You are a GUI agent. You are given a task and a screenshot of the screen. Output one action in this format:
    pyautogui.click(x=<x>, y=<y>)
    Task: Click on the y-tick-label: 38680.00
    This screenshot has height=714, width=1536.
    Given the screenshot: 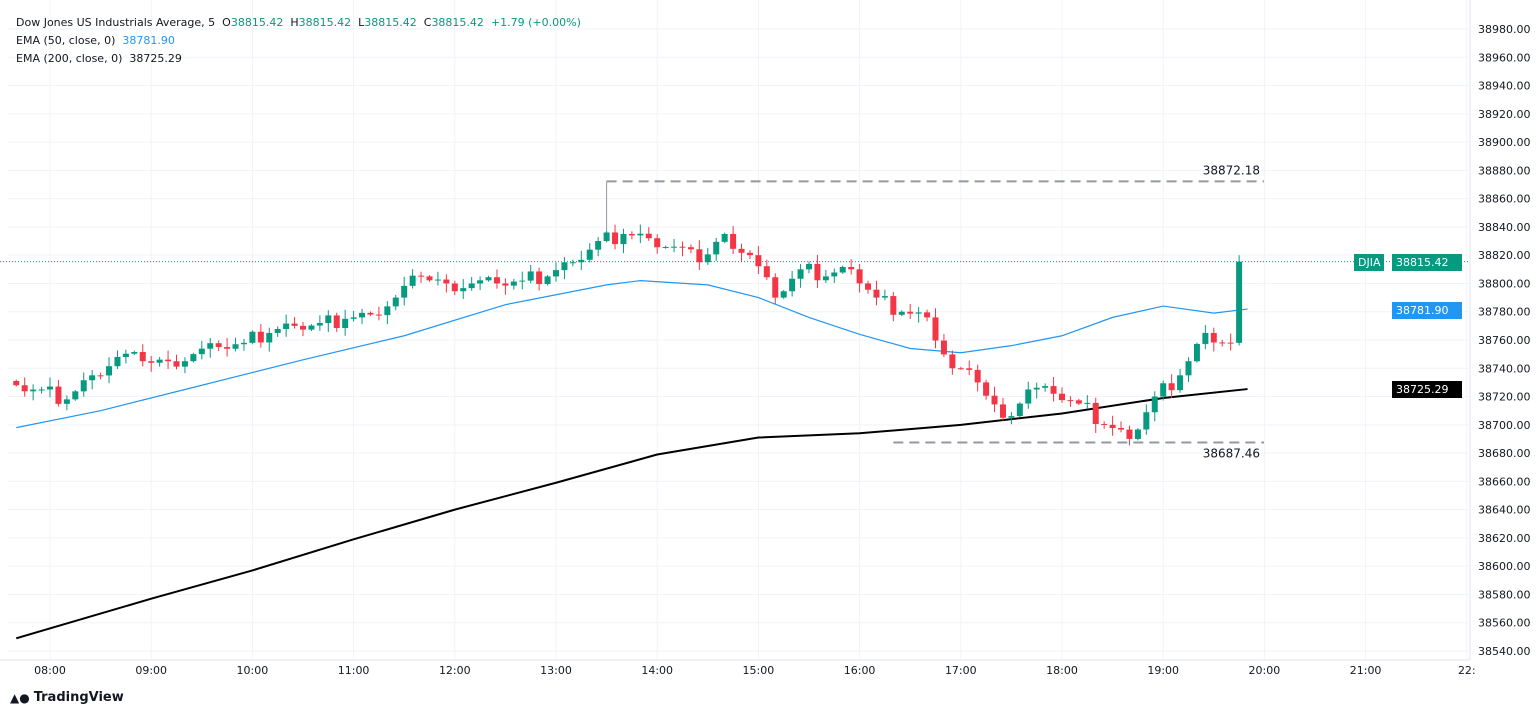 What is the action you would take?
    pyautogui.click(x=1504, y=453)
    